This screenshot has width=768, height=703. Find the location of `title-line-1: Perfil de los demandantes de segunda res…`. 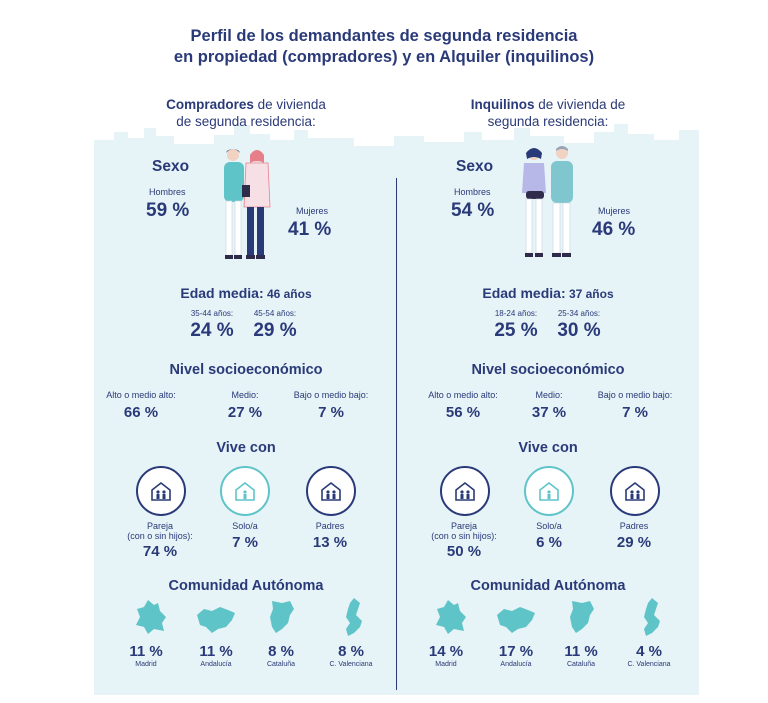

title-line-1: Perfil de los demandantes de segunda res… is located at coordinates (384, 36).